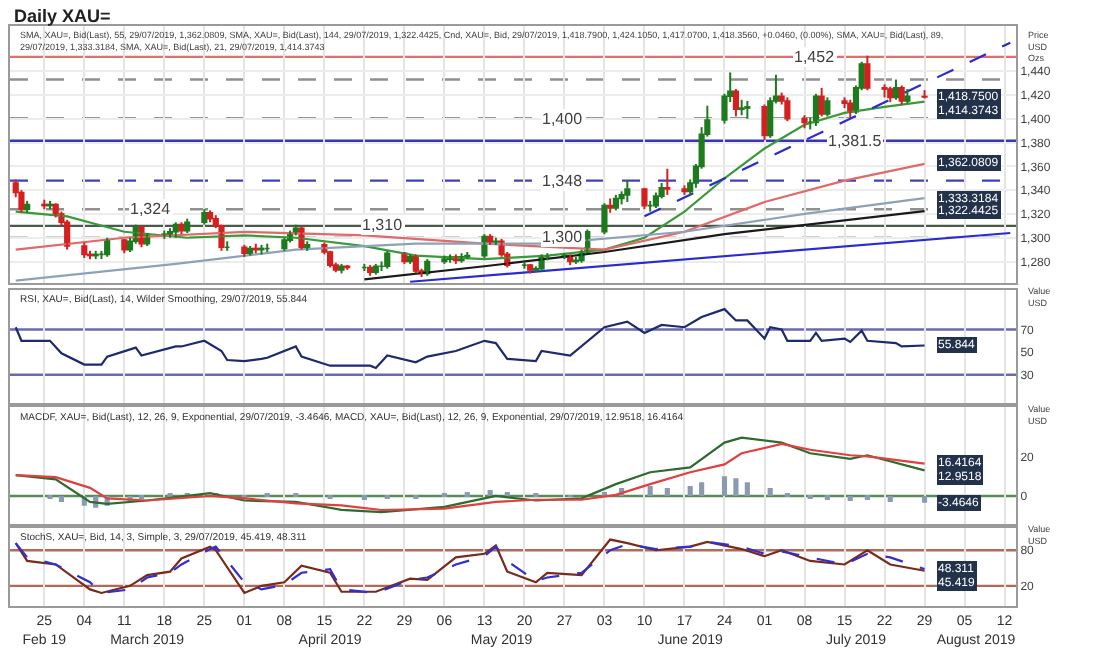 The image size is (1108, 656). What do you see at coordinates (563, 237) in the screenshot?
I see `ref-line-label: 1,300` at bounding box center [563, 237].